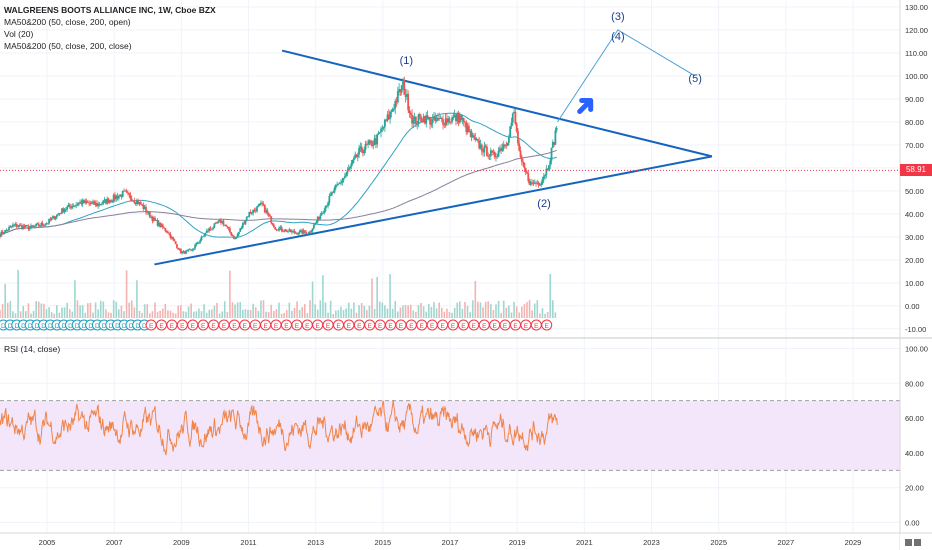 This screenshot has height=550, width=932. I want to click on settings-corner, so click(916, 542).